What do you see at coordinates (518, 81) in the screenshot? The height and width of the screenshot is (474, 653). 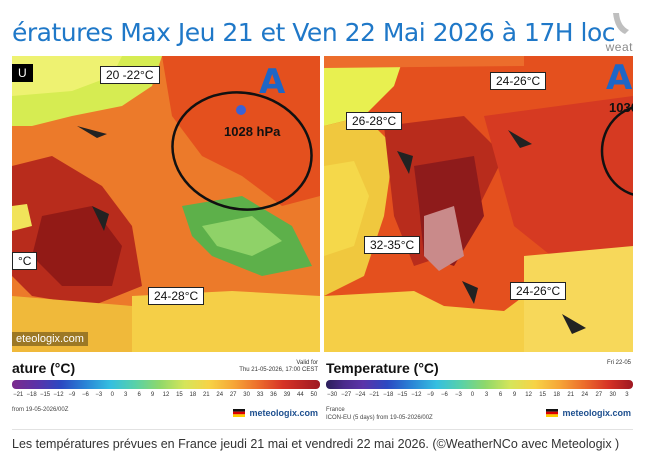 I see `temp-label-north: 24-26°C` at bounding box center [518, 81].